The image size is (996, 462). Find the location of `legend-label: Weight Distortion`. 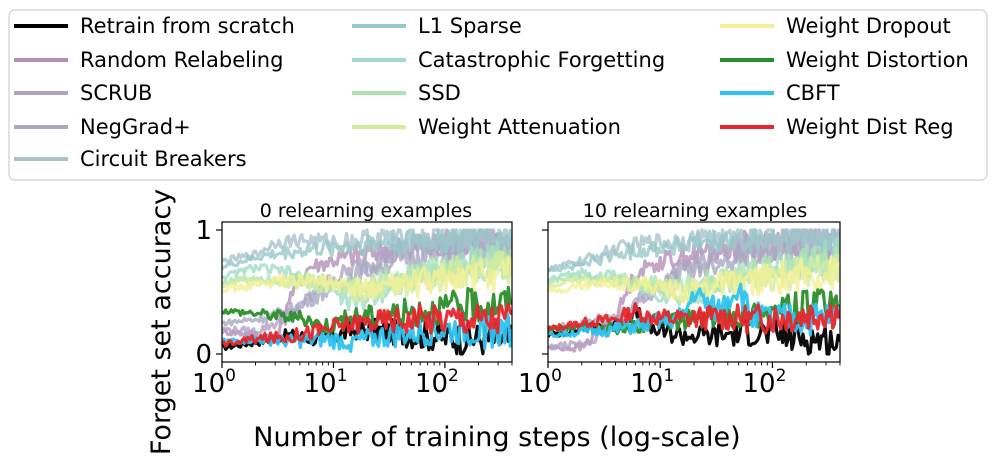

legend-label: Weight Distortion is located at coordinates (877, 60).